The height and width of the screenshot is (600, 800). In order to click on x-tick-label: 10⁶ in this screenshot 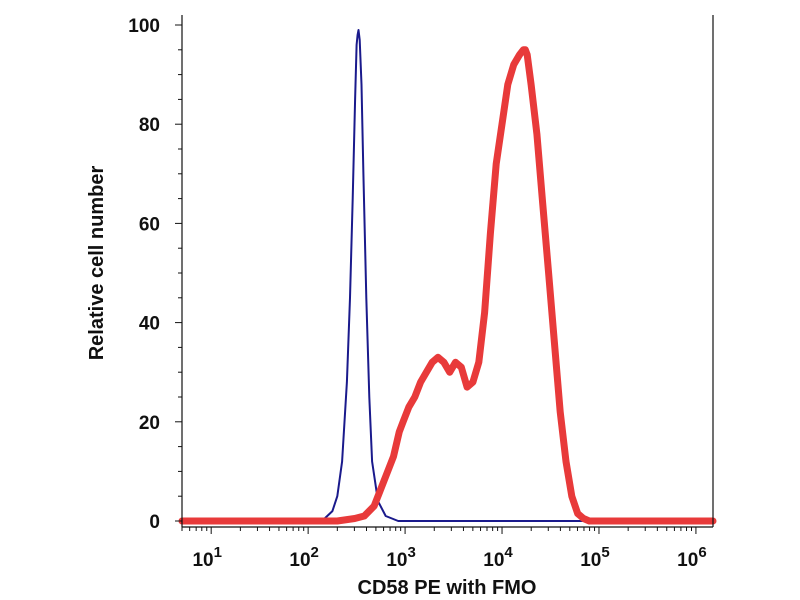, I will do `click(691, 557)`.